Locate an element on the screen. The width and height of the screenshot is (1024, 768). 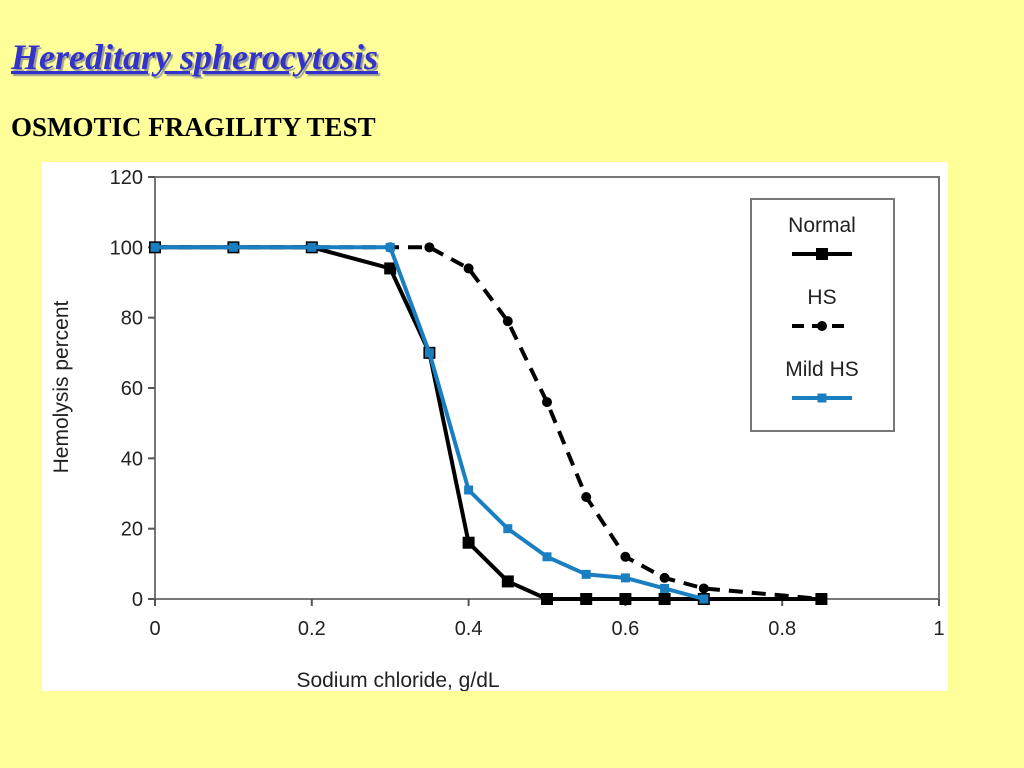
x-tick-label: 0.2 is located at coordinates (312, 629).